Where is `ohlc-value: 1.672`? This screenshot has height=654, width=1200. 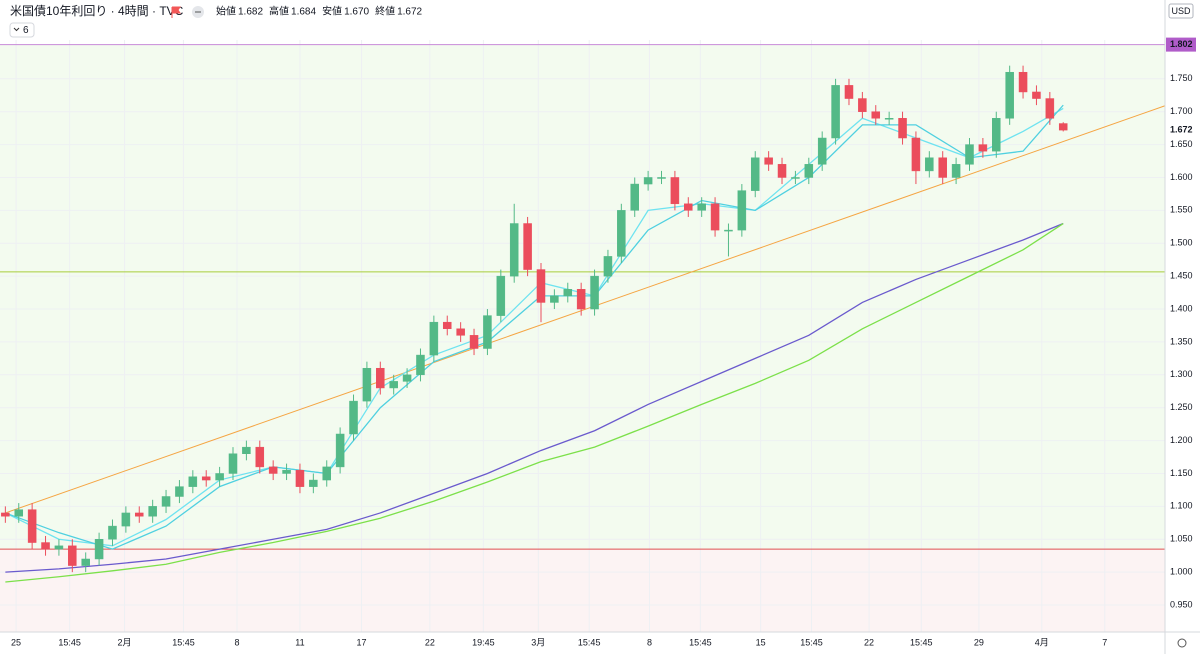
ohlc-value: 1.672 is located at coordinates (409, 12).